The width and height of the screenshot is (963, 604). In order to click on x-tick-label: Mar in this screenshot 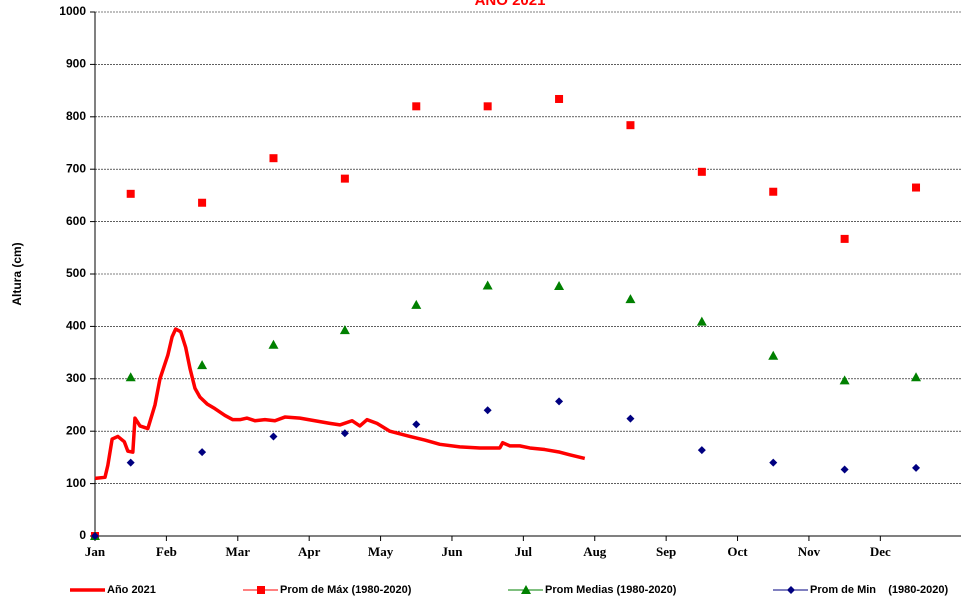, I will do `click(238, 551)`.